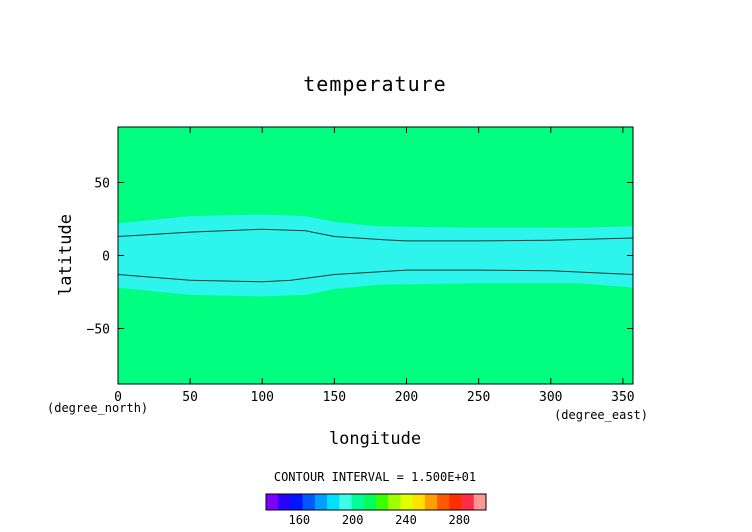 This screenshot has width=752, height=532. Describe the element at coordinates (478, 397) in the screenshot. I see `x-tick-label: 250` at that location.